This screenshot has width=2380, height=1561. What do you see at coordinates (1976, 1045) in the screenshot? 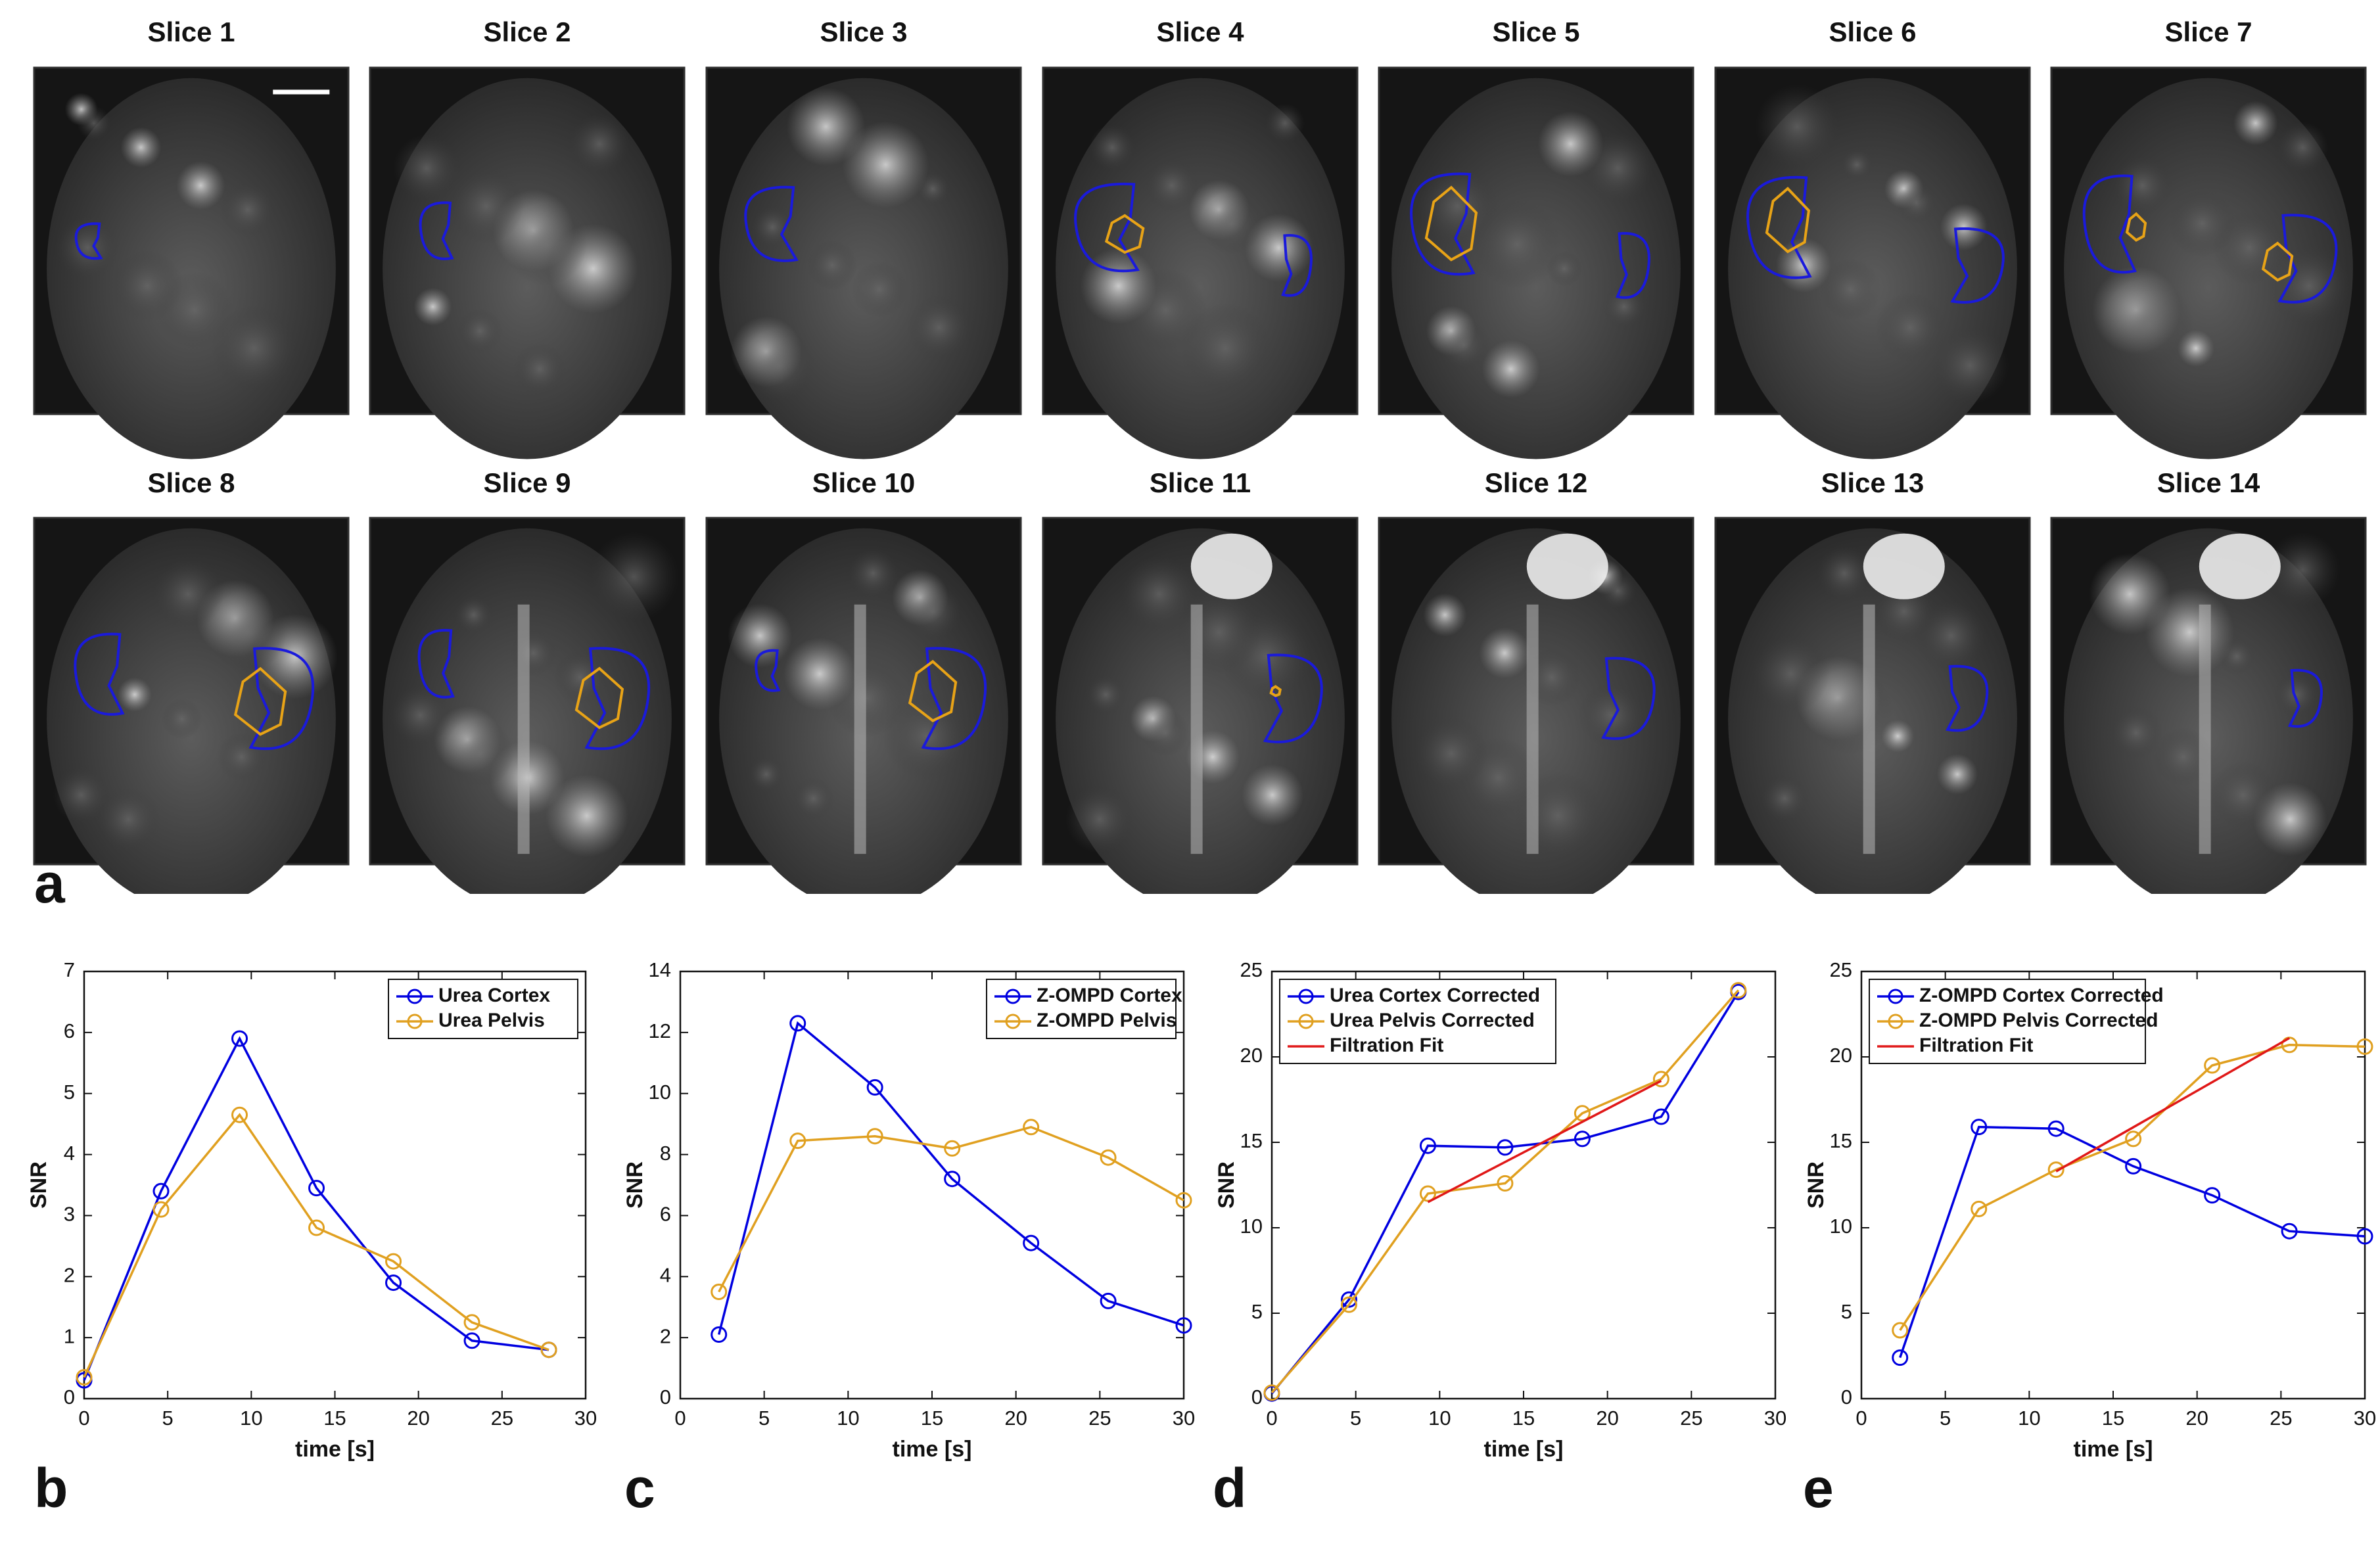
I see `legend-label: Filtration Fit` at bounding box center [1976, 1045].